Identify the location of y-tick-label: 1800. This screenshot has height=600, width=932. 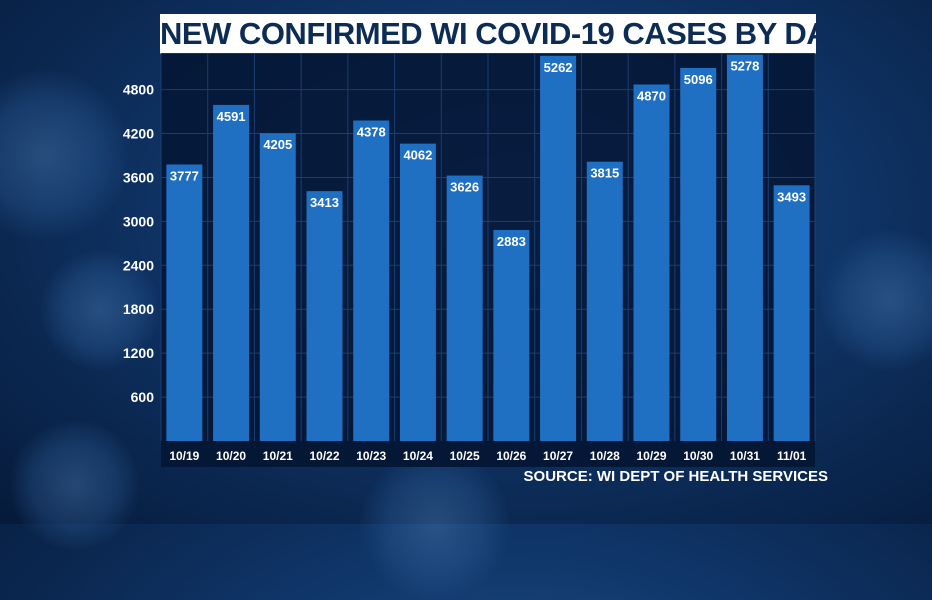
(138, 309).